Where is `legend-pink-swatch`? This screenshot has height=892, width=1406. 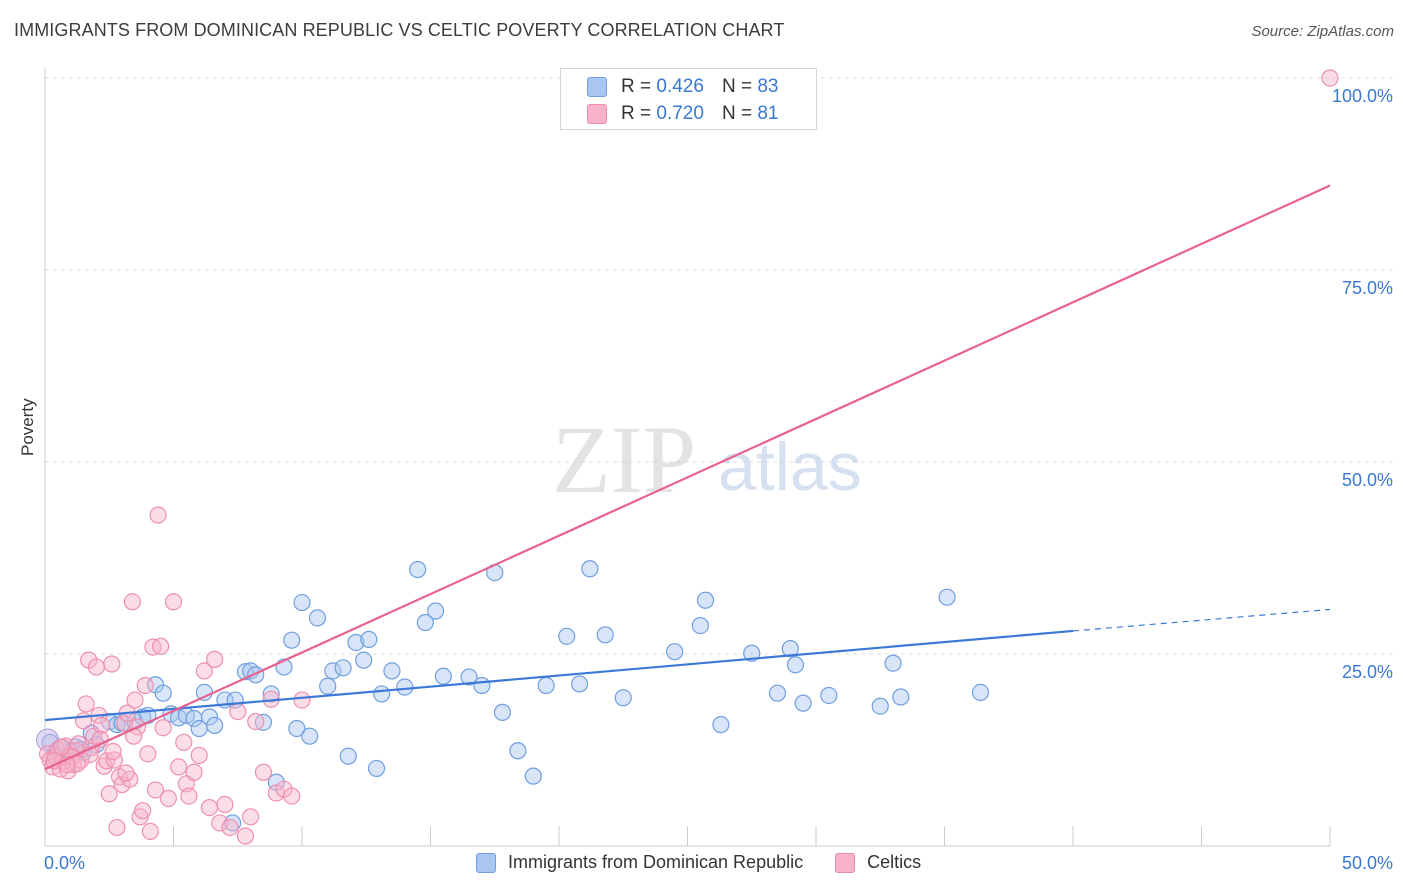
legend-pink-swatch is located at coordinates (845, 862).